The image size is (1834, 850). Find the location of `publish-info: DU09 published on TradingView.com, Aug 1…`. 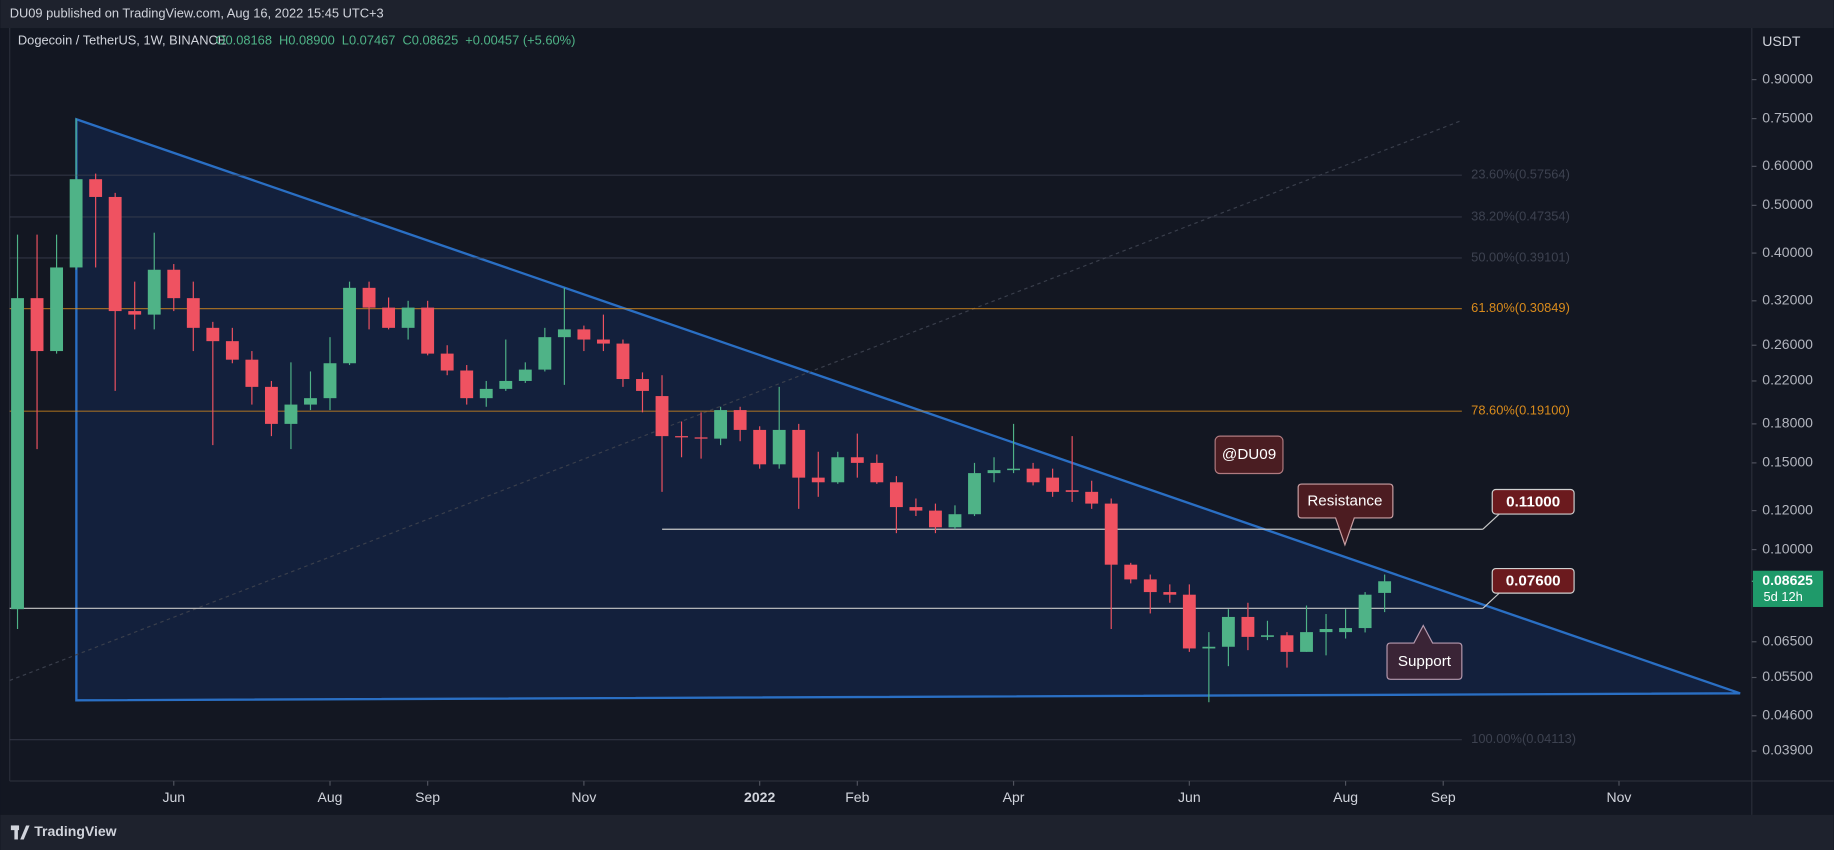

publish-info: DU09 published on TradingView.com, Aug 1… is located at coordinates (197, 12).